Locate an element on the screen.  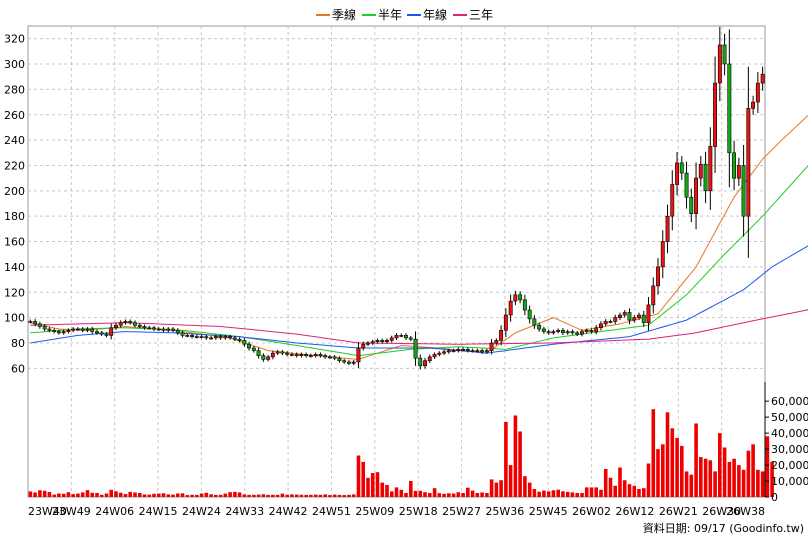
volume-tick-label: 40,000 is located at coordinates (789, 433).